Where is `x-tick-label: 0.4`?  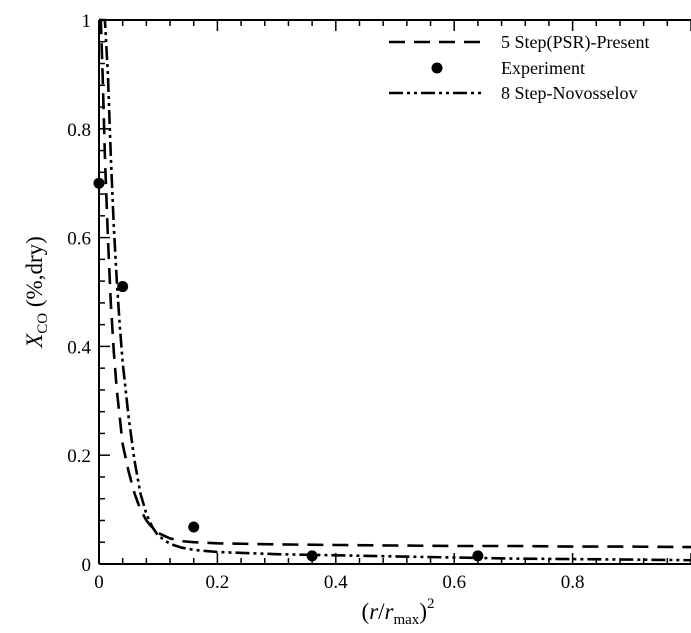
x-tick-label: 0.4 is located at coordinates (336, 582).